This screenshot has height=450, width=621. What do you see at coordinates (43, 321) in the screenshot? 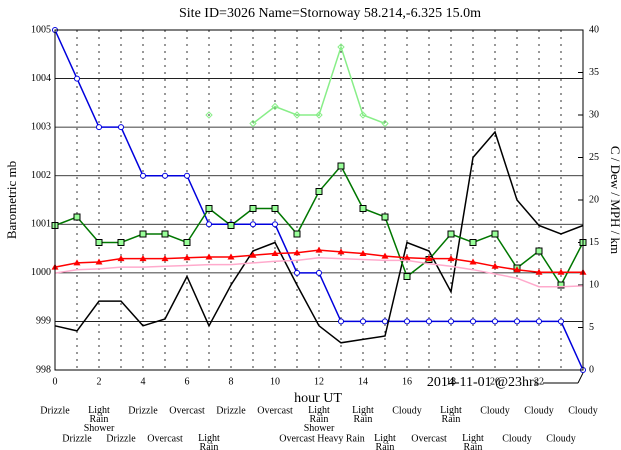
I see `y-tick-label: 999` at bounding box center [43, 321].